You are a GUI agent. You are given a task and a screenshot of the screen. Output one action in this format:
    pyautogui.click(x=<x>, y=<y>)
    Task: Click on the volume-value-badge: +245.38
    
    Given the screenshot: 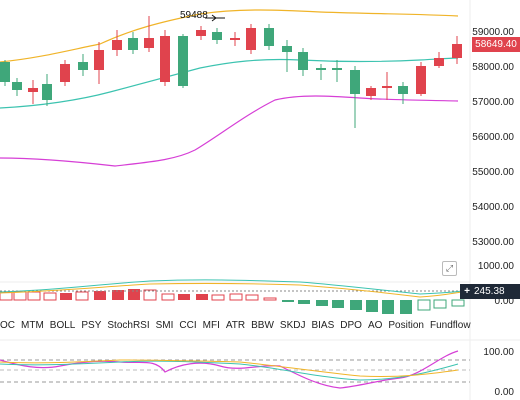 What is the action you would take?
    pyautogui.click(x=490, y=291)
    